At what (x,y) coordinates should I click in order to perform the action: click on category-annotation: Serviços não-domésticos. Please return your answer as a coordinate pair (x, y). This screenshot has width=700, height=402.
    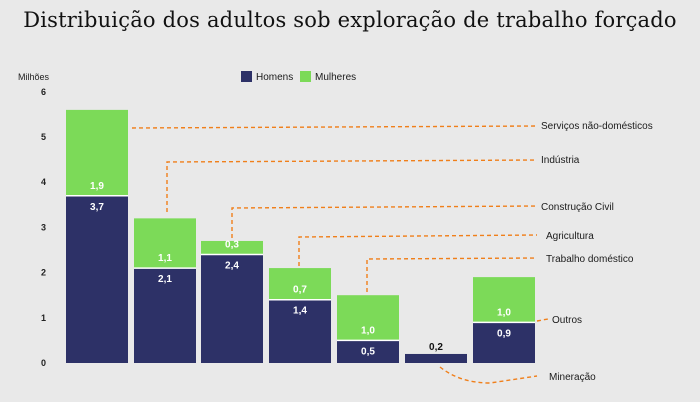
    Looking at the image, I should click on (597, 126).